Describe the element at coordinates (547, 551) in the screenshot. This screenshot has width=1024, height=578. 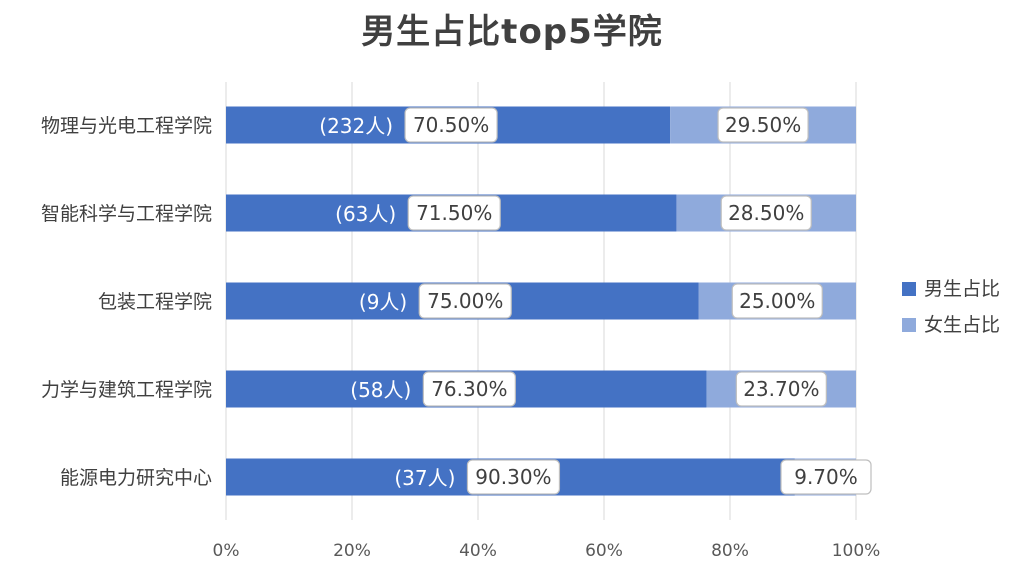
I see `x-axis-ticks: 0% 20% 40% 60% 80% 100%` at that location.